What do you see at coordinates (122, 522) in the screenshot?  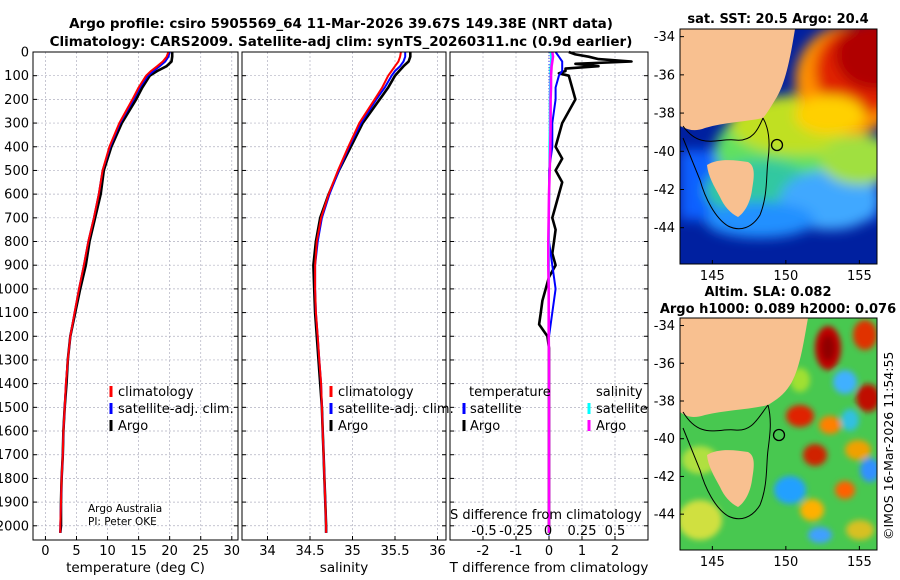 I see `credit-line-2: PI: Peter OKE` at bounding box center [122, 522].